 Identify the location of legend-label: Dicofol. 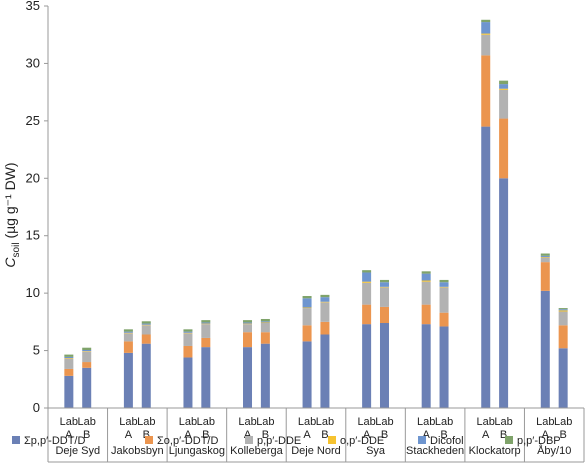
(447, 441).